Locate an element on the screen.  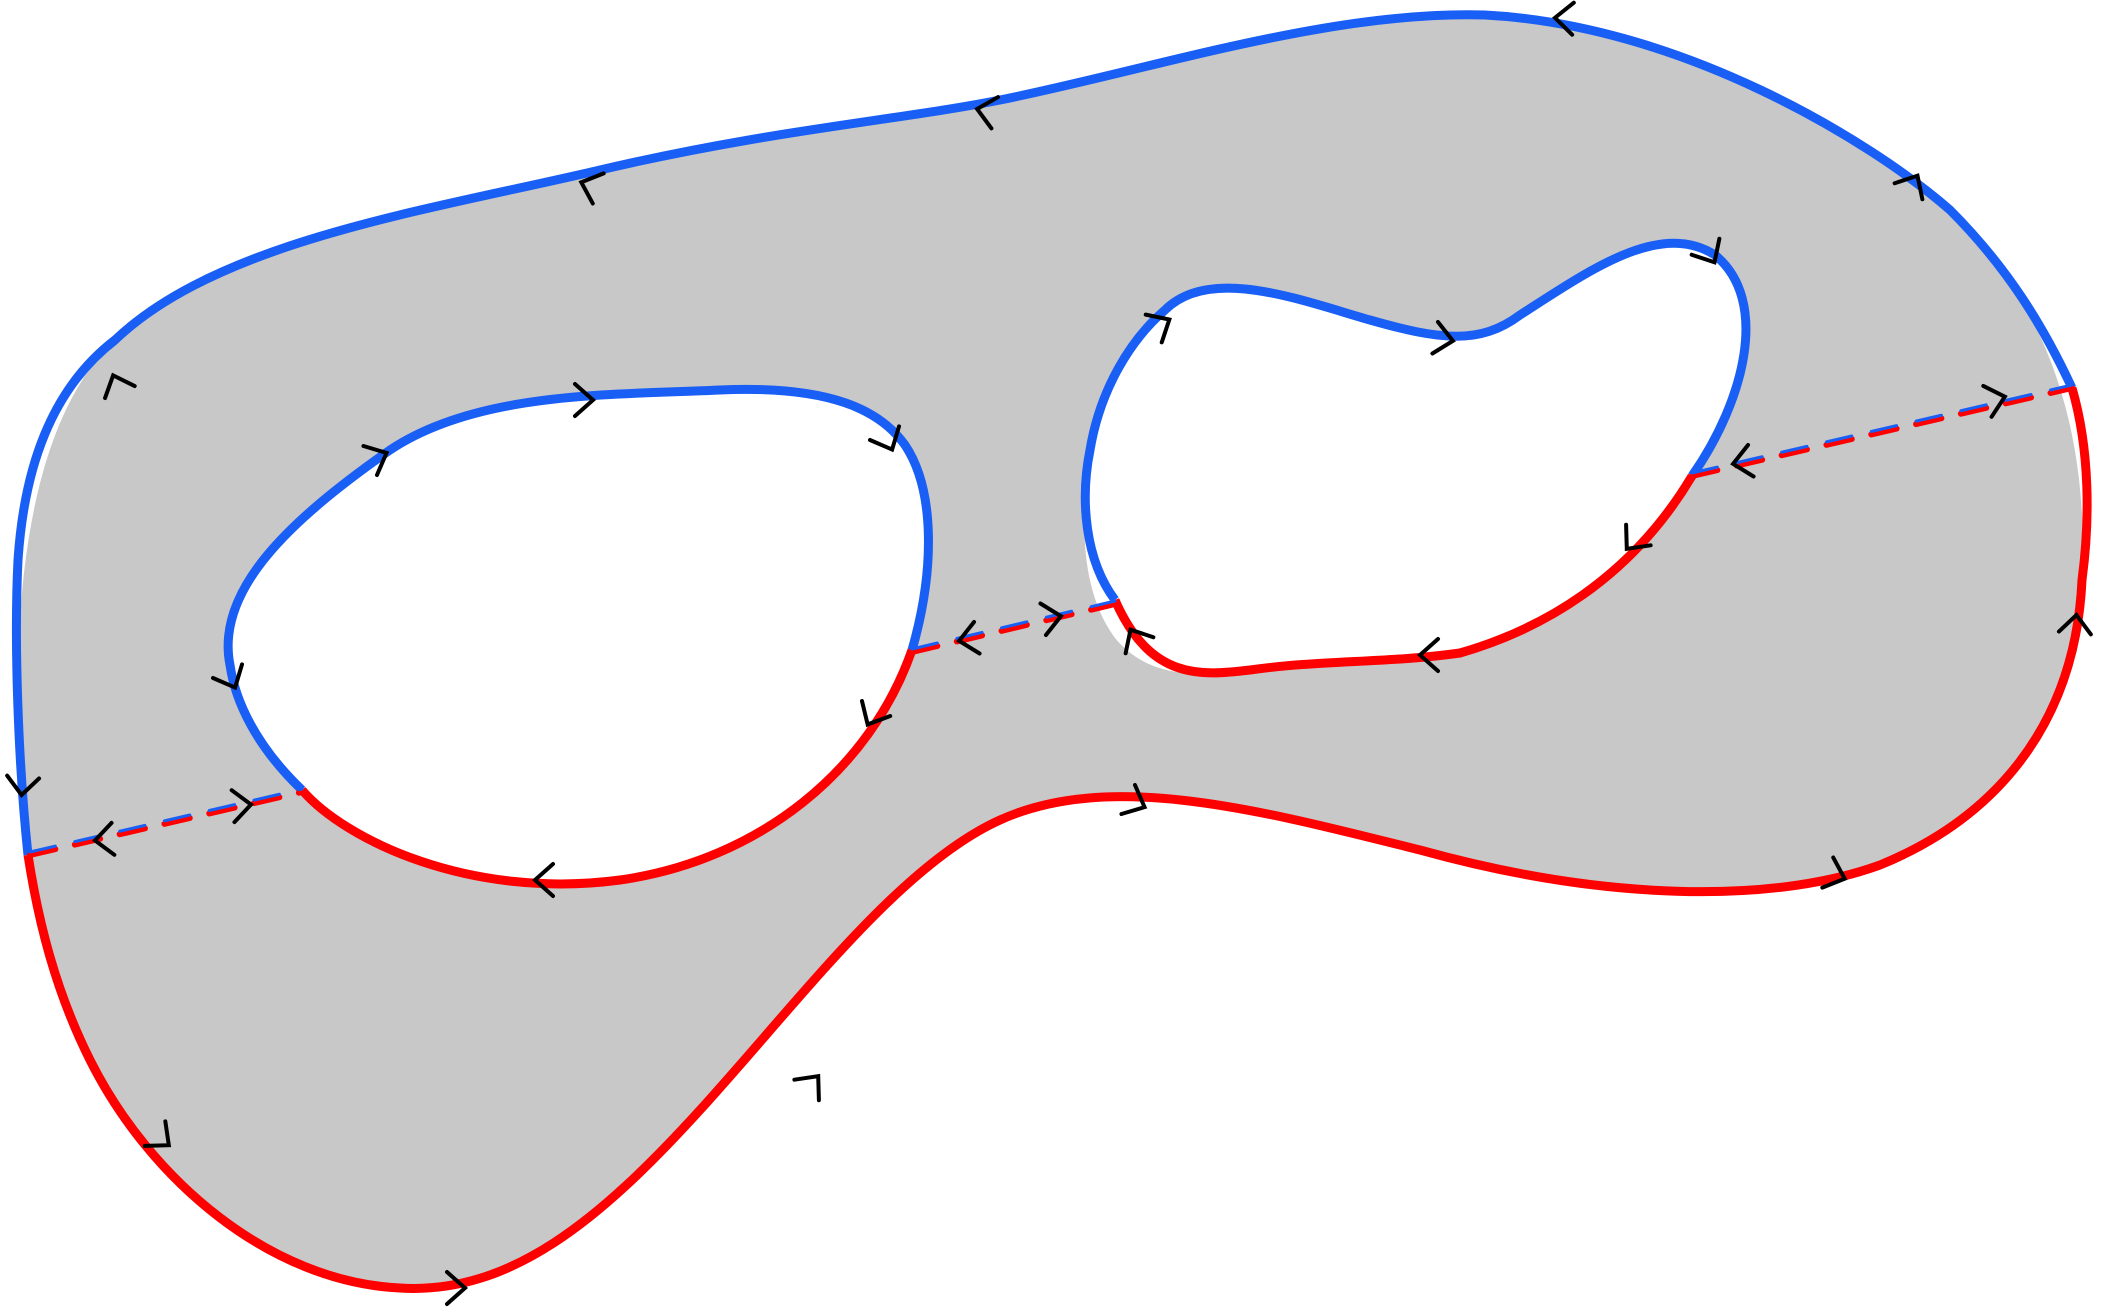
right-hole-boundary-blue is located at coordinates (1415, 420).